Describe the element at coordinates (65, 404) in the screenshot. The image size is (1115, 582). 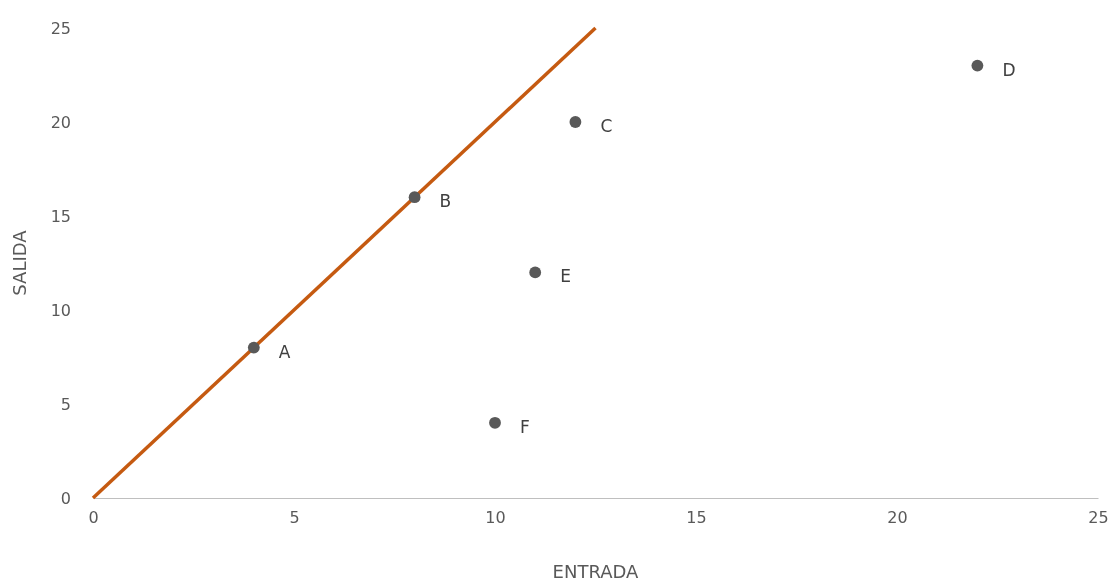
I see `y-tick-label: 5` at that location.